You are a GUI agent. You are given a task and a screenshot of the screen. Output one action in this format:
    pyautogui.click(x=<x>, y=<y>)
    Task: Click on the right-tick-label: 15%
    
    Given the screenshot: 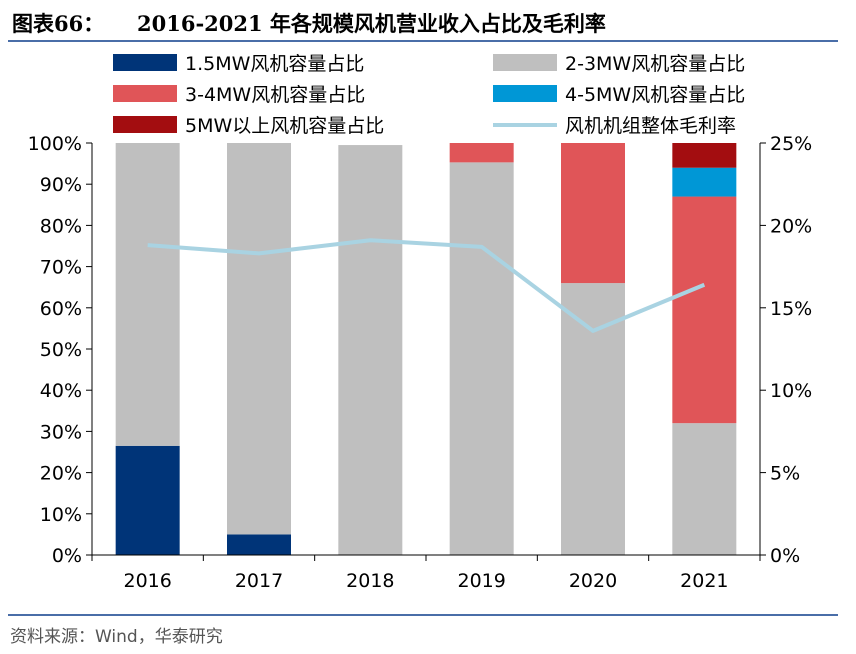 What is the action you would take?
    pyautogui.click(x=791, y=309)
    